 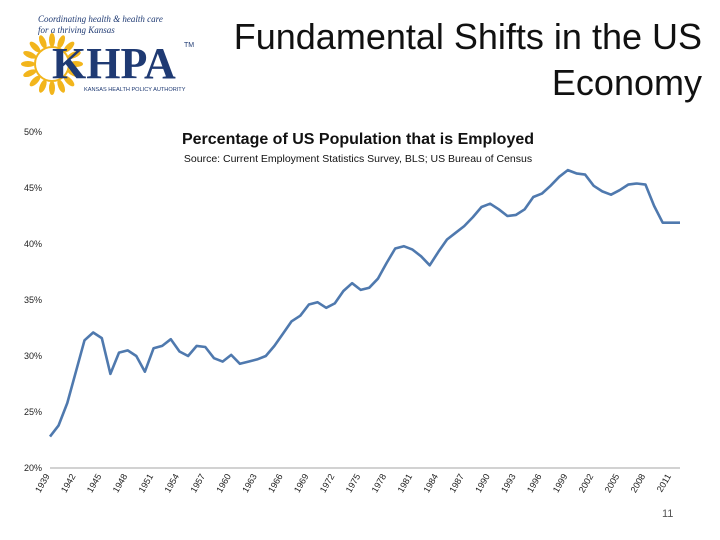 What do you see at coordinates (223, 483) in the screenshot?
I see `x-tick-label: 1960` at bounding box center [223, 483].